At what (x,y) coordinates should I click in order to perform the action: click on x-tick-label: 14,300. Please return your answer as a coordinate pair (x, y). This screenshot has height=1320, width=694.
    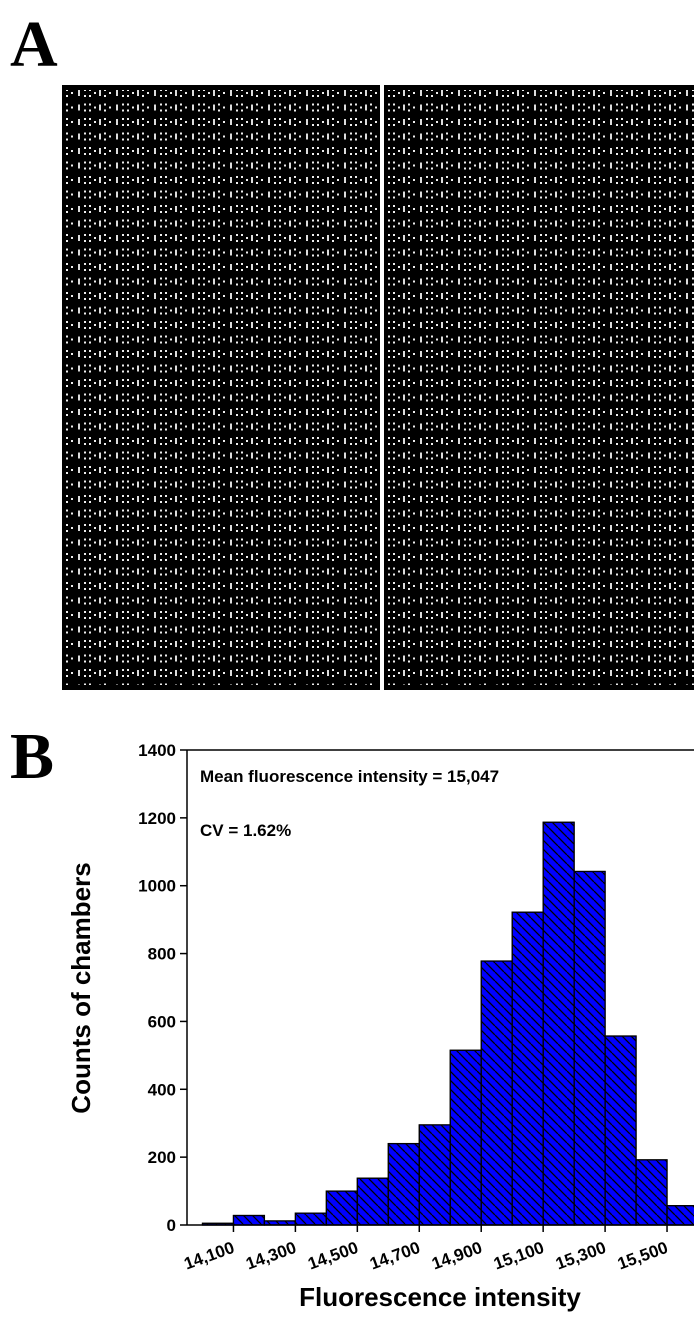
    Looking at the image, I should click on (270, 1256).